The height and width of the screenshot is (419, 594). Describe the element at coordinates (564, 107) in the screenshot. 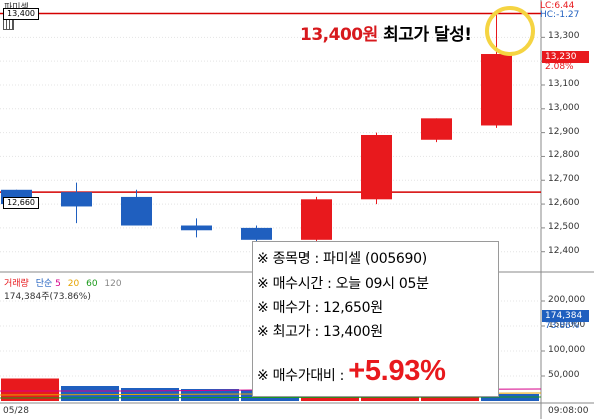

I see `price-tick-label: 13,000` at that location.